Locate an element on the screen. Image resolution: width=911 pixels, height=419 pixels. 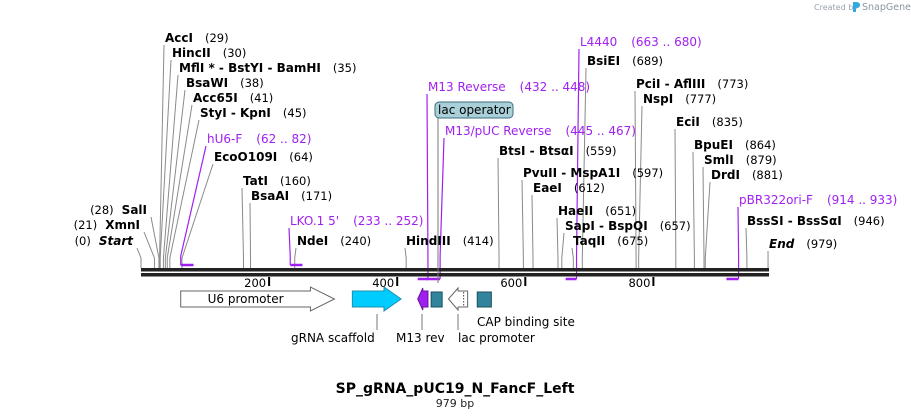
enzyme-site: HindIII (414) is located at coordinates (450, 241).